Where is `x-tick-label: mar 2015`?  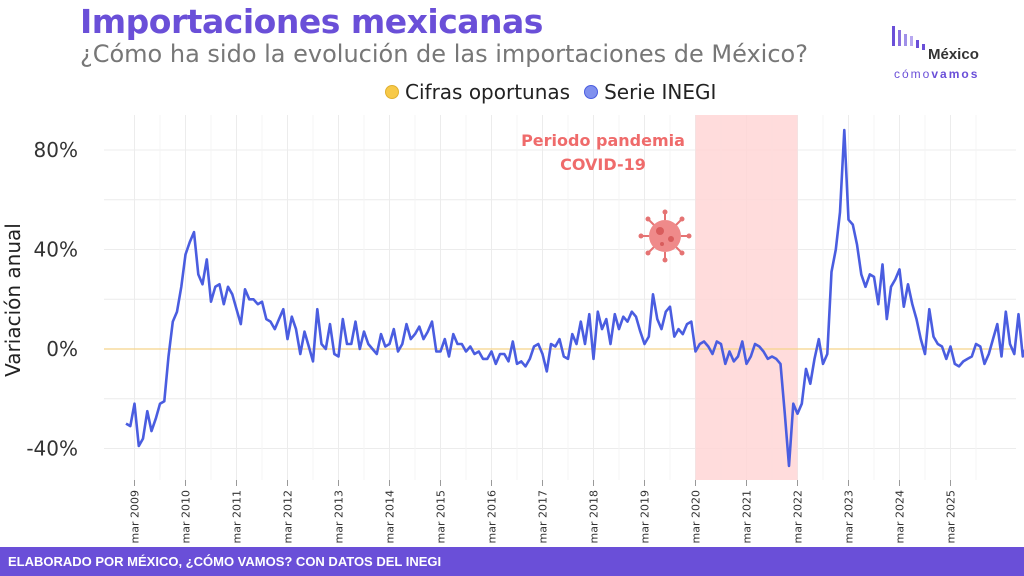
x-tick-label: mar 2015 is located at coordinates (441, 516).